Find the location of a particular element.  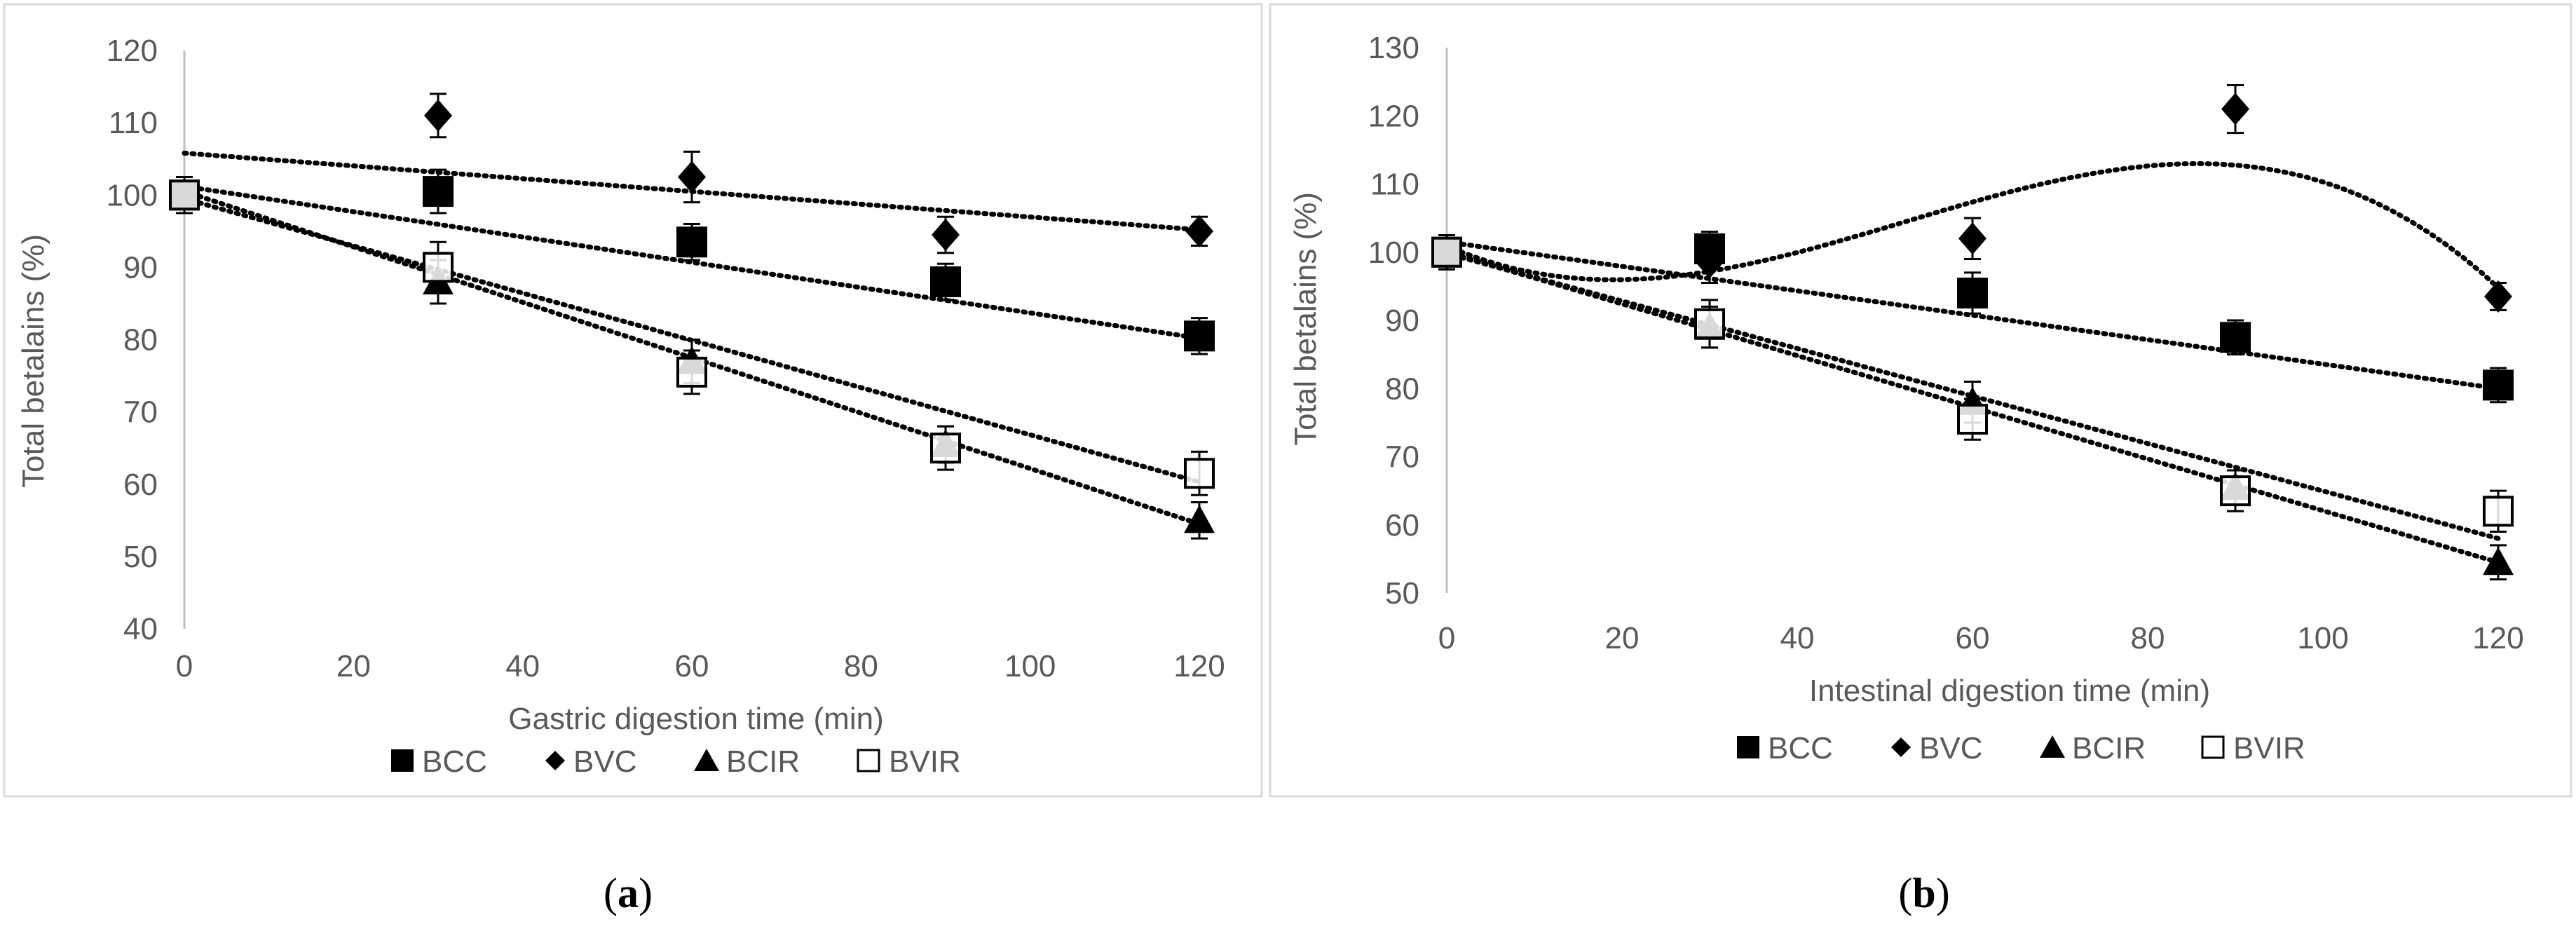

legend-a-bcc-marker is located at coordinates (402, 760).